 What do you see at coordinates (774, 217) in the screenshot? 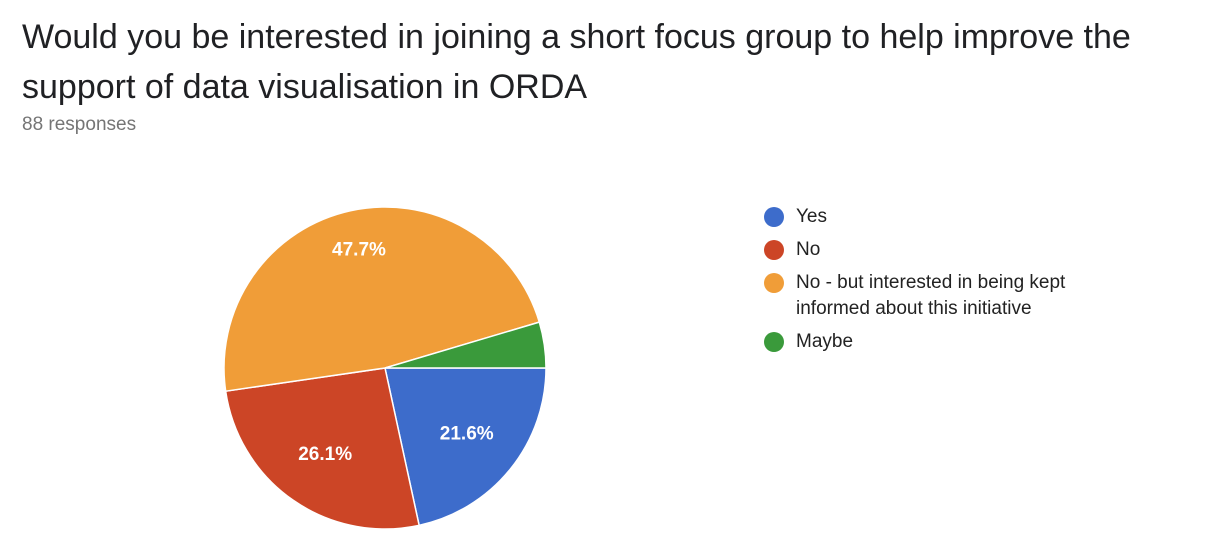
I see `legend-swatch-yes` at bounding box center [774, 217].